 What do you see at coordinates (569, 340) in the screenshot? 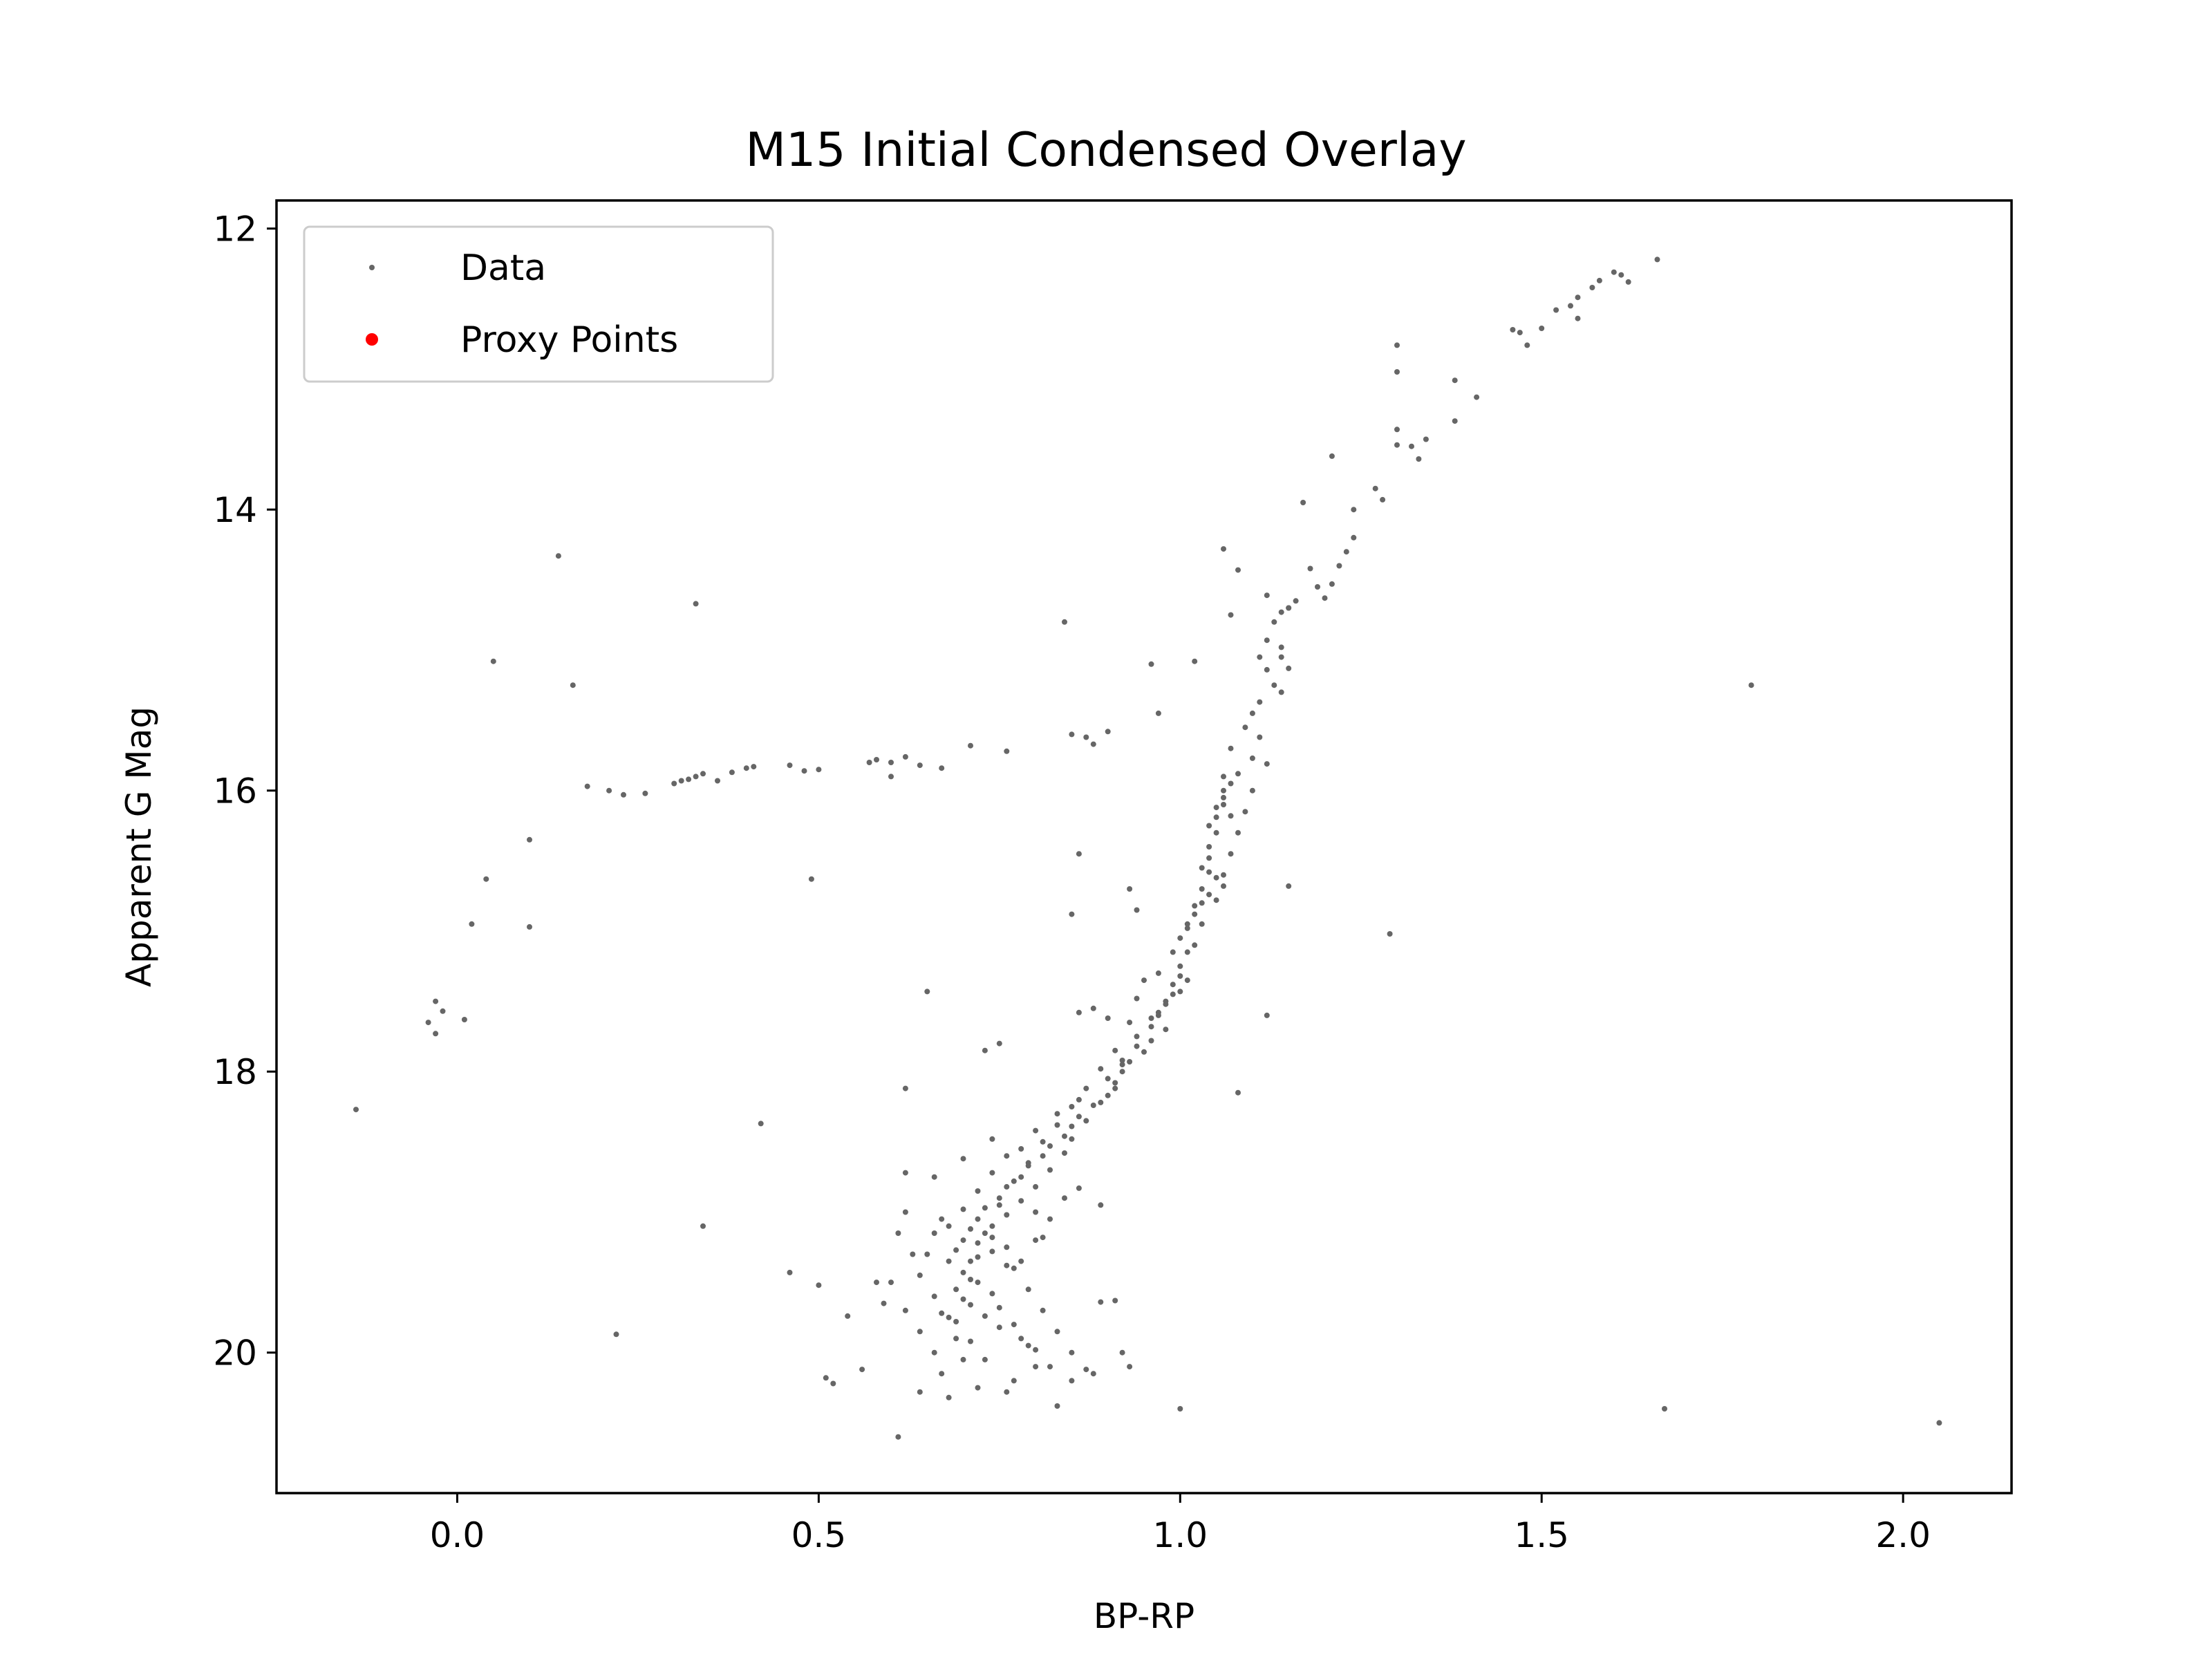
I see `legend-proxy-label: Proxy Points` at bounding box center [569, 340].